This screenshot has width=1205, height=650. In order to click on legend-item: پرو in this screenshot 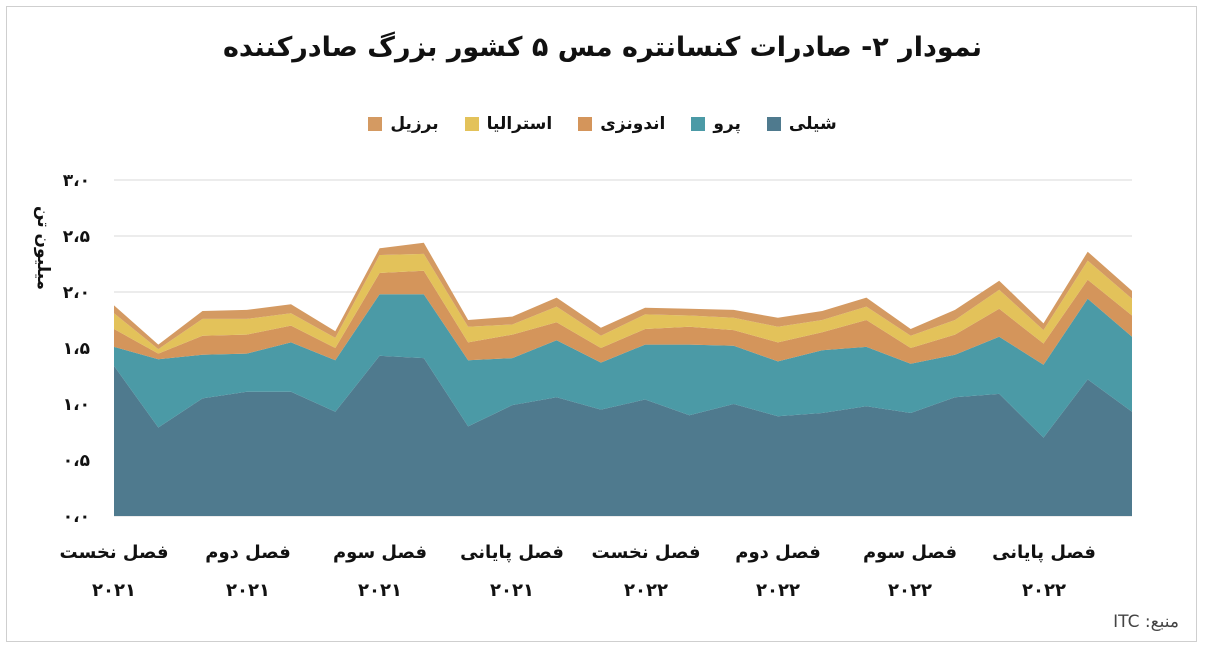, I will do `click(716, 124)`.